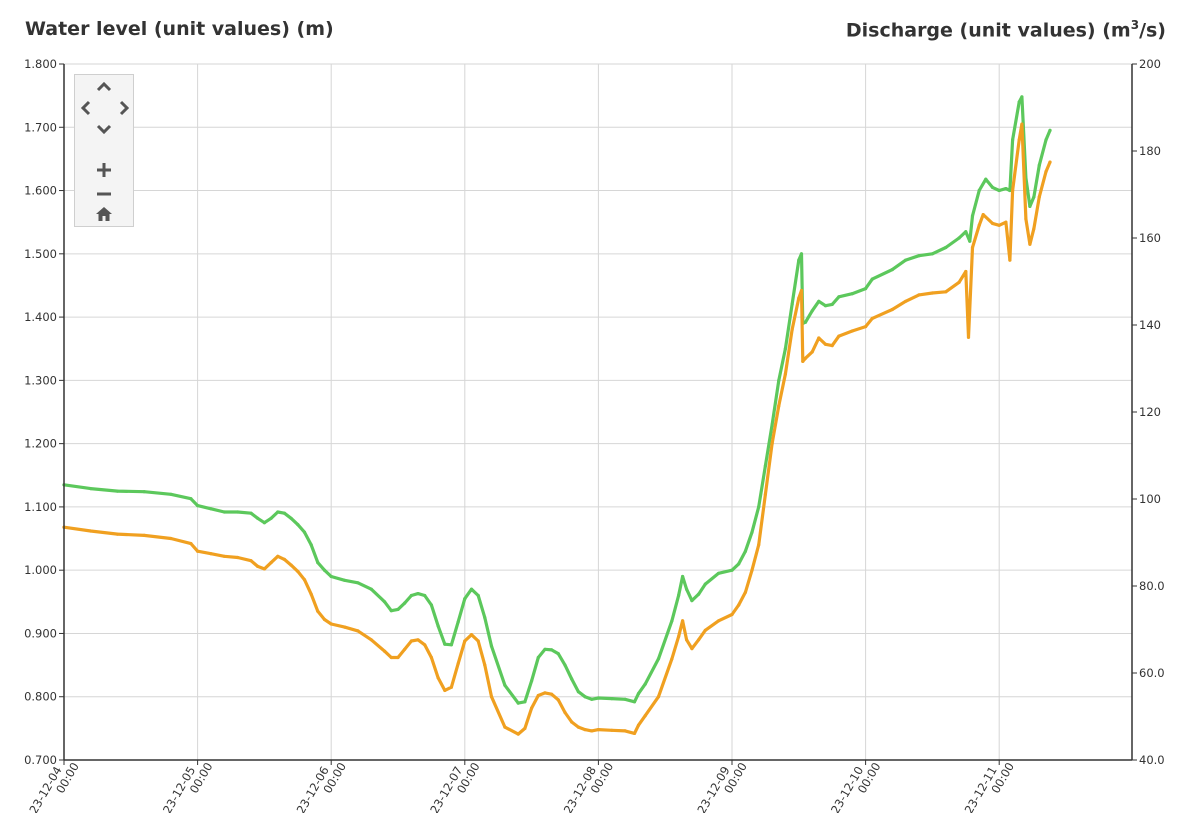 This screenshot has width=1192, height=813. Describe the element at coordinates (86, 108) in the screenshot. I see `left-arrow-icon` at that location.